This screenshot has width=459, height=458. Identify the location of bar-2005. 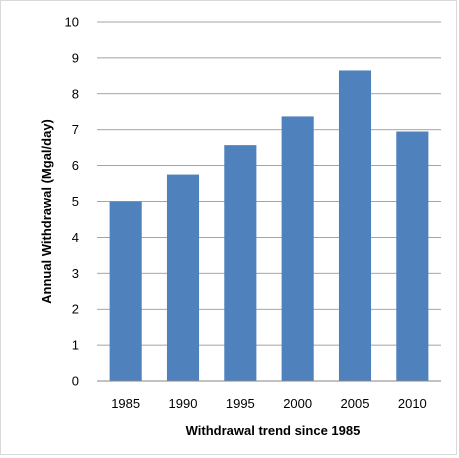
(355, 225).